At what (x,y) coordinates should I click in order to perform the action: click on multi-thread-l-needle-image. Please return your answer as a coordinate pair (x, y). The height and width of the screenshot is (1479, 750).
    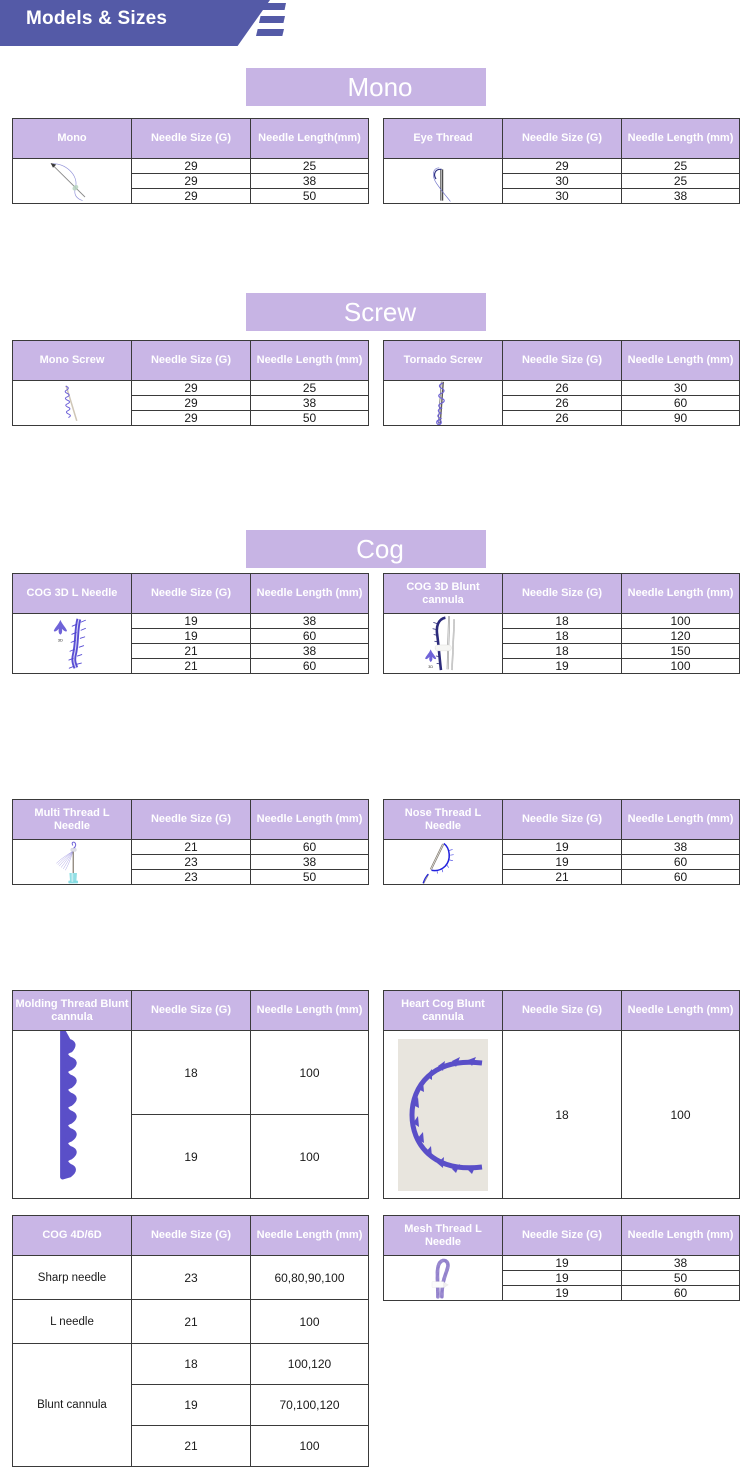
    Looking at the image, I should click on (72, 862).